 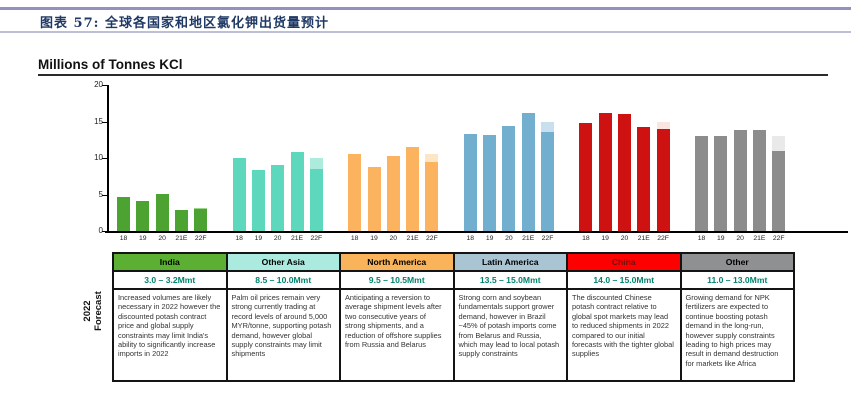 I want to click on forecast-range: 14.0 – 15.0Mmt, so click(x=624, y=281).